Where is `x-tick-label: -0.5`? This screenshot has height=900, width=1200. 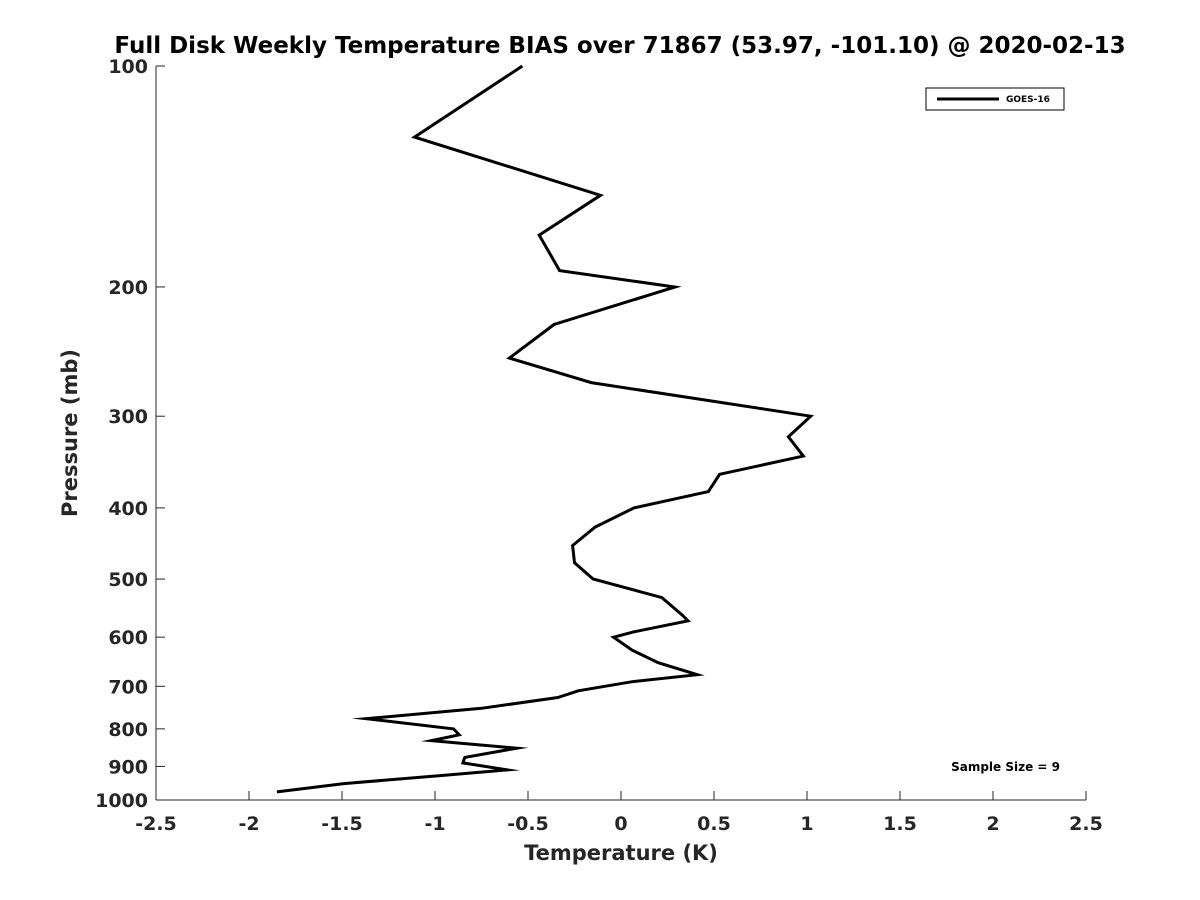 x-tick-label: -0.5 is located at coordinates (528, 824).